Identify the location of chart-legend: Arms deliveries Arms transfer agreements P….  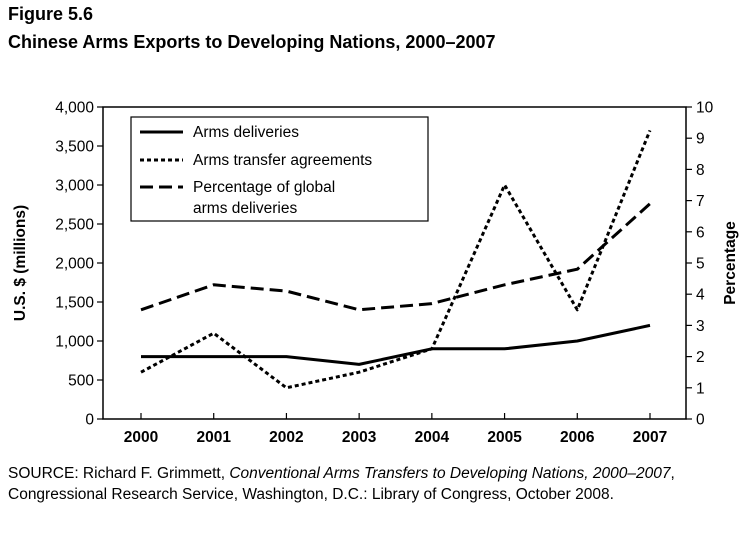
(279, 169).